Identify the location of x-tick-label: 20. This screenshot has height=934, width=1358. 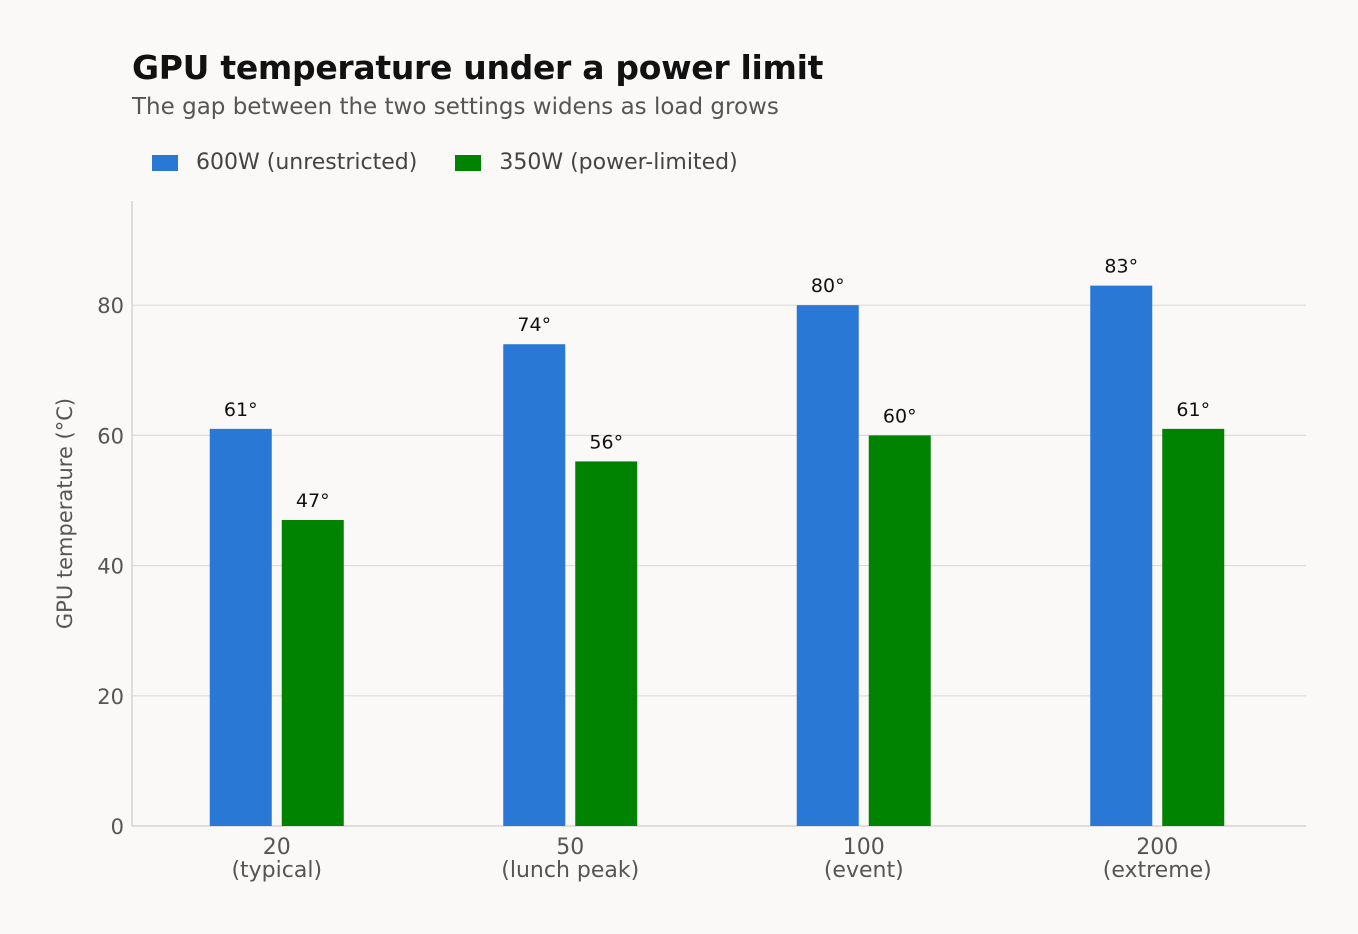
(277, 847).